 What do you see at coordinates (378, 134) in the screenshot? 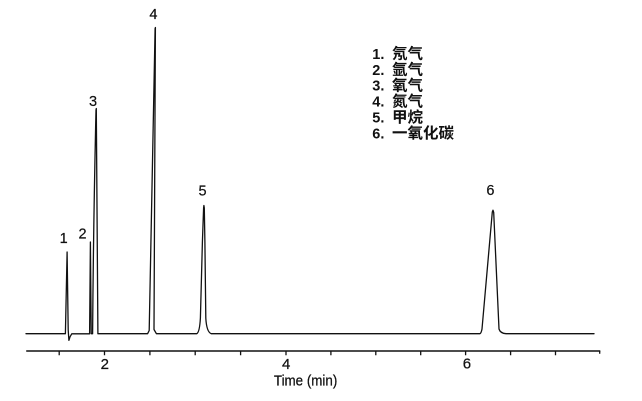
I see `svg-text: 6.` at bounding box center [378, 134].